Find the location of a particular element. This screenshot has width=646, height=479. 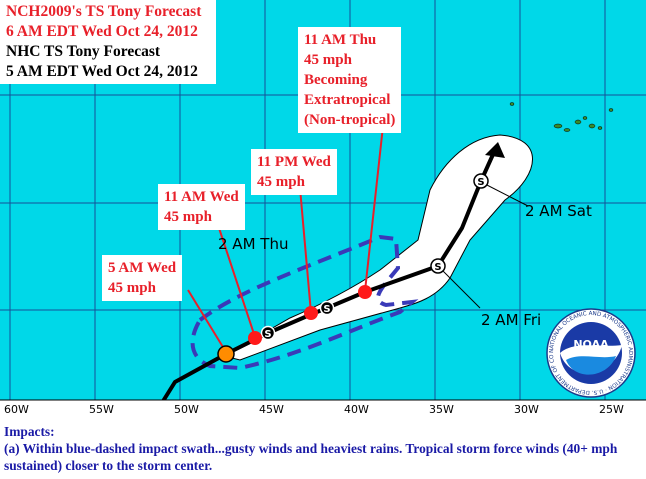

tick-35w: 35W is located at coordinates (441, 409).